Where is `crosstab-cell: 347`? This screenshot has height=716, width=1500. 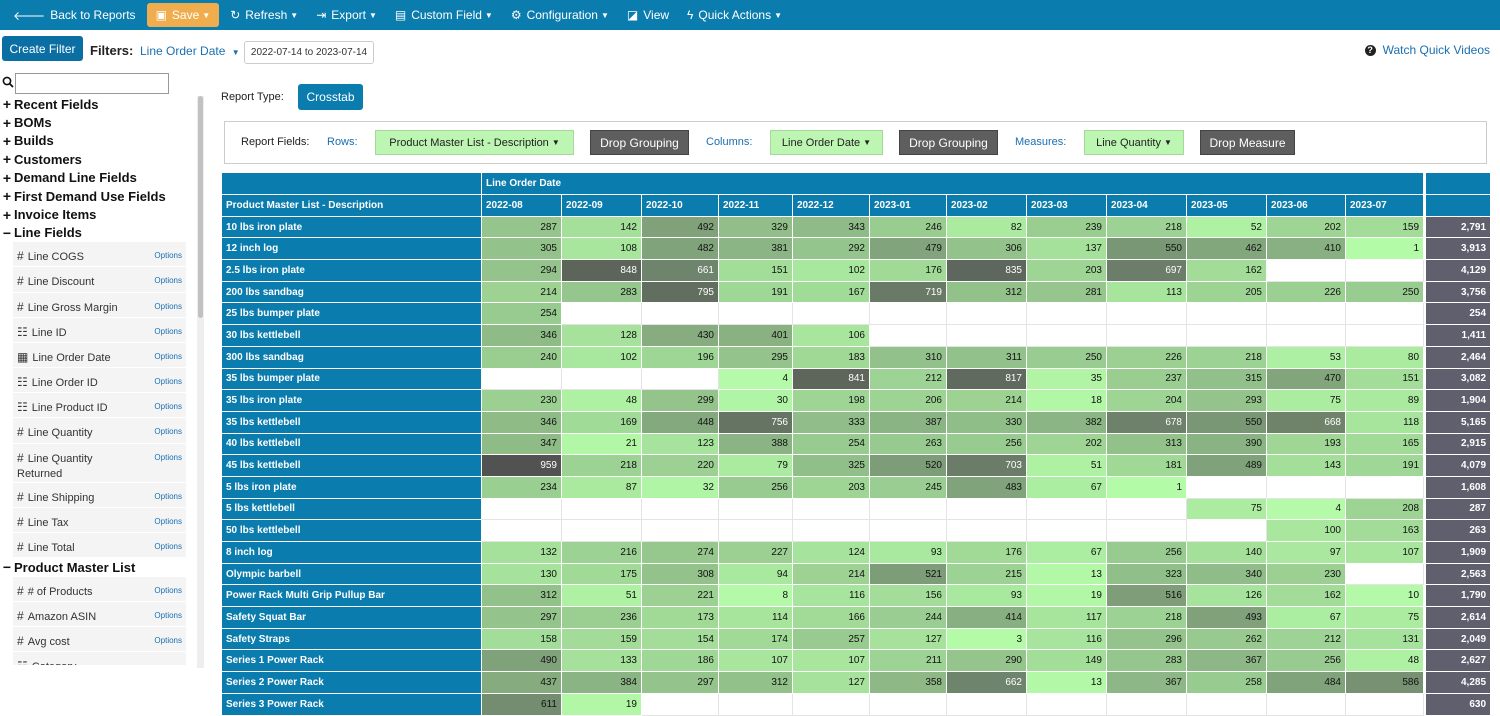
crosstab-cell: 347 is located at coordinates (521, 444).